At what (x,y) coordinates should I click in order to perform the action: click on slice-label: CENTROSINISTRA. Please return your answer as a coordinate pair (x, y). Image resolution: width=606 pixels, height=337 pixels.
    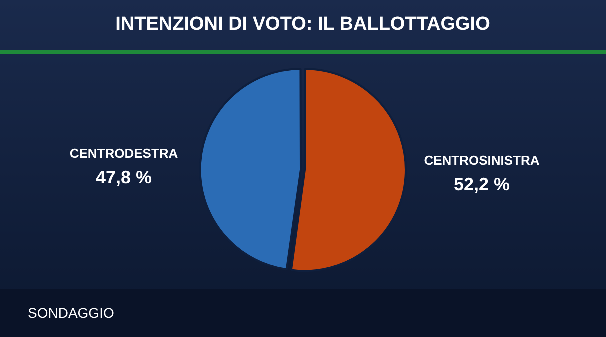
    Looking at the image, I should click on (482, 160).